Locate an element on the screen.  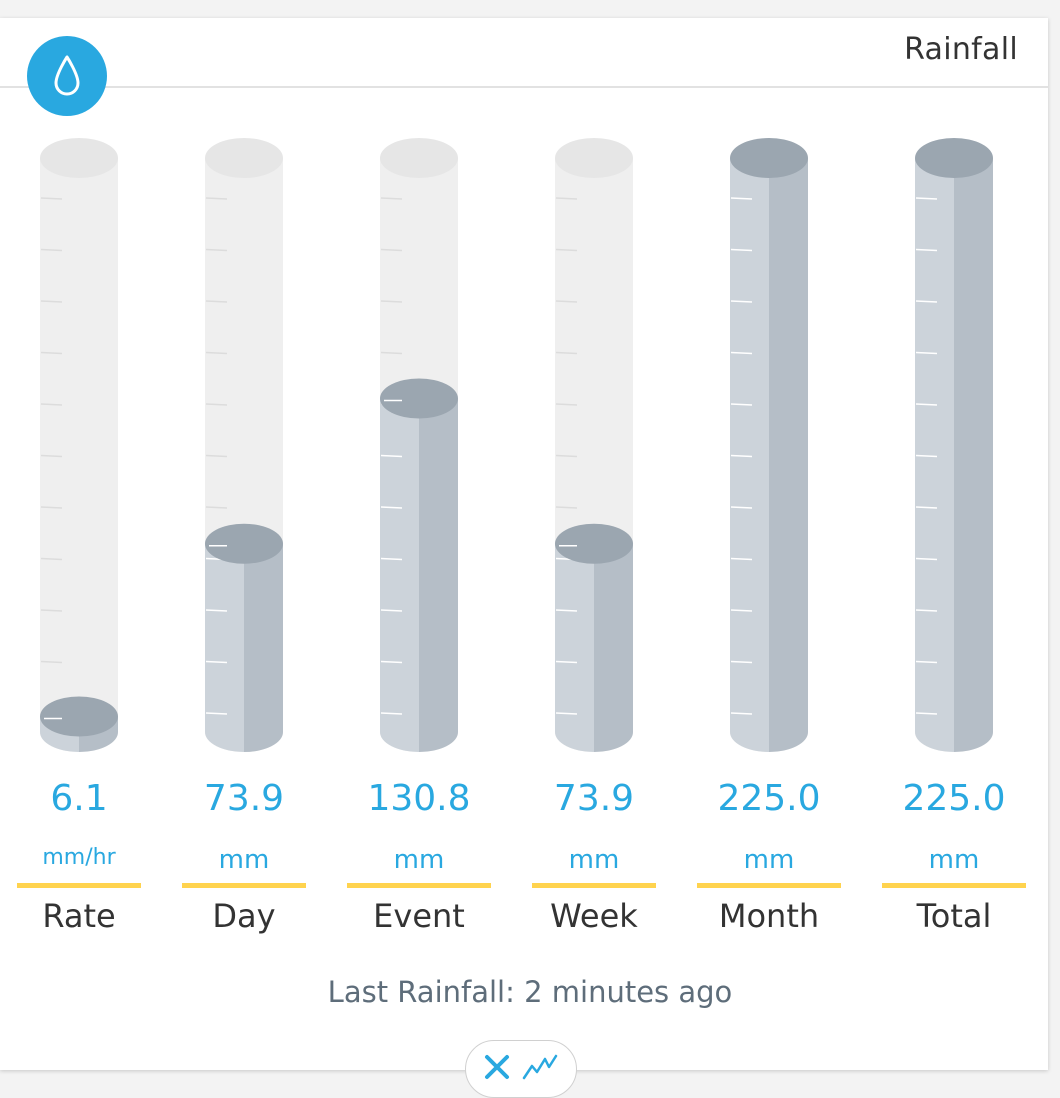
day-underline is located at coordinates (244, 885).